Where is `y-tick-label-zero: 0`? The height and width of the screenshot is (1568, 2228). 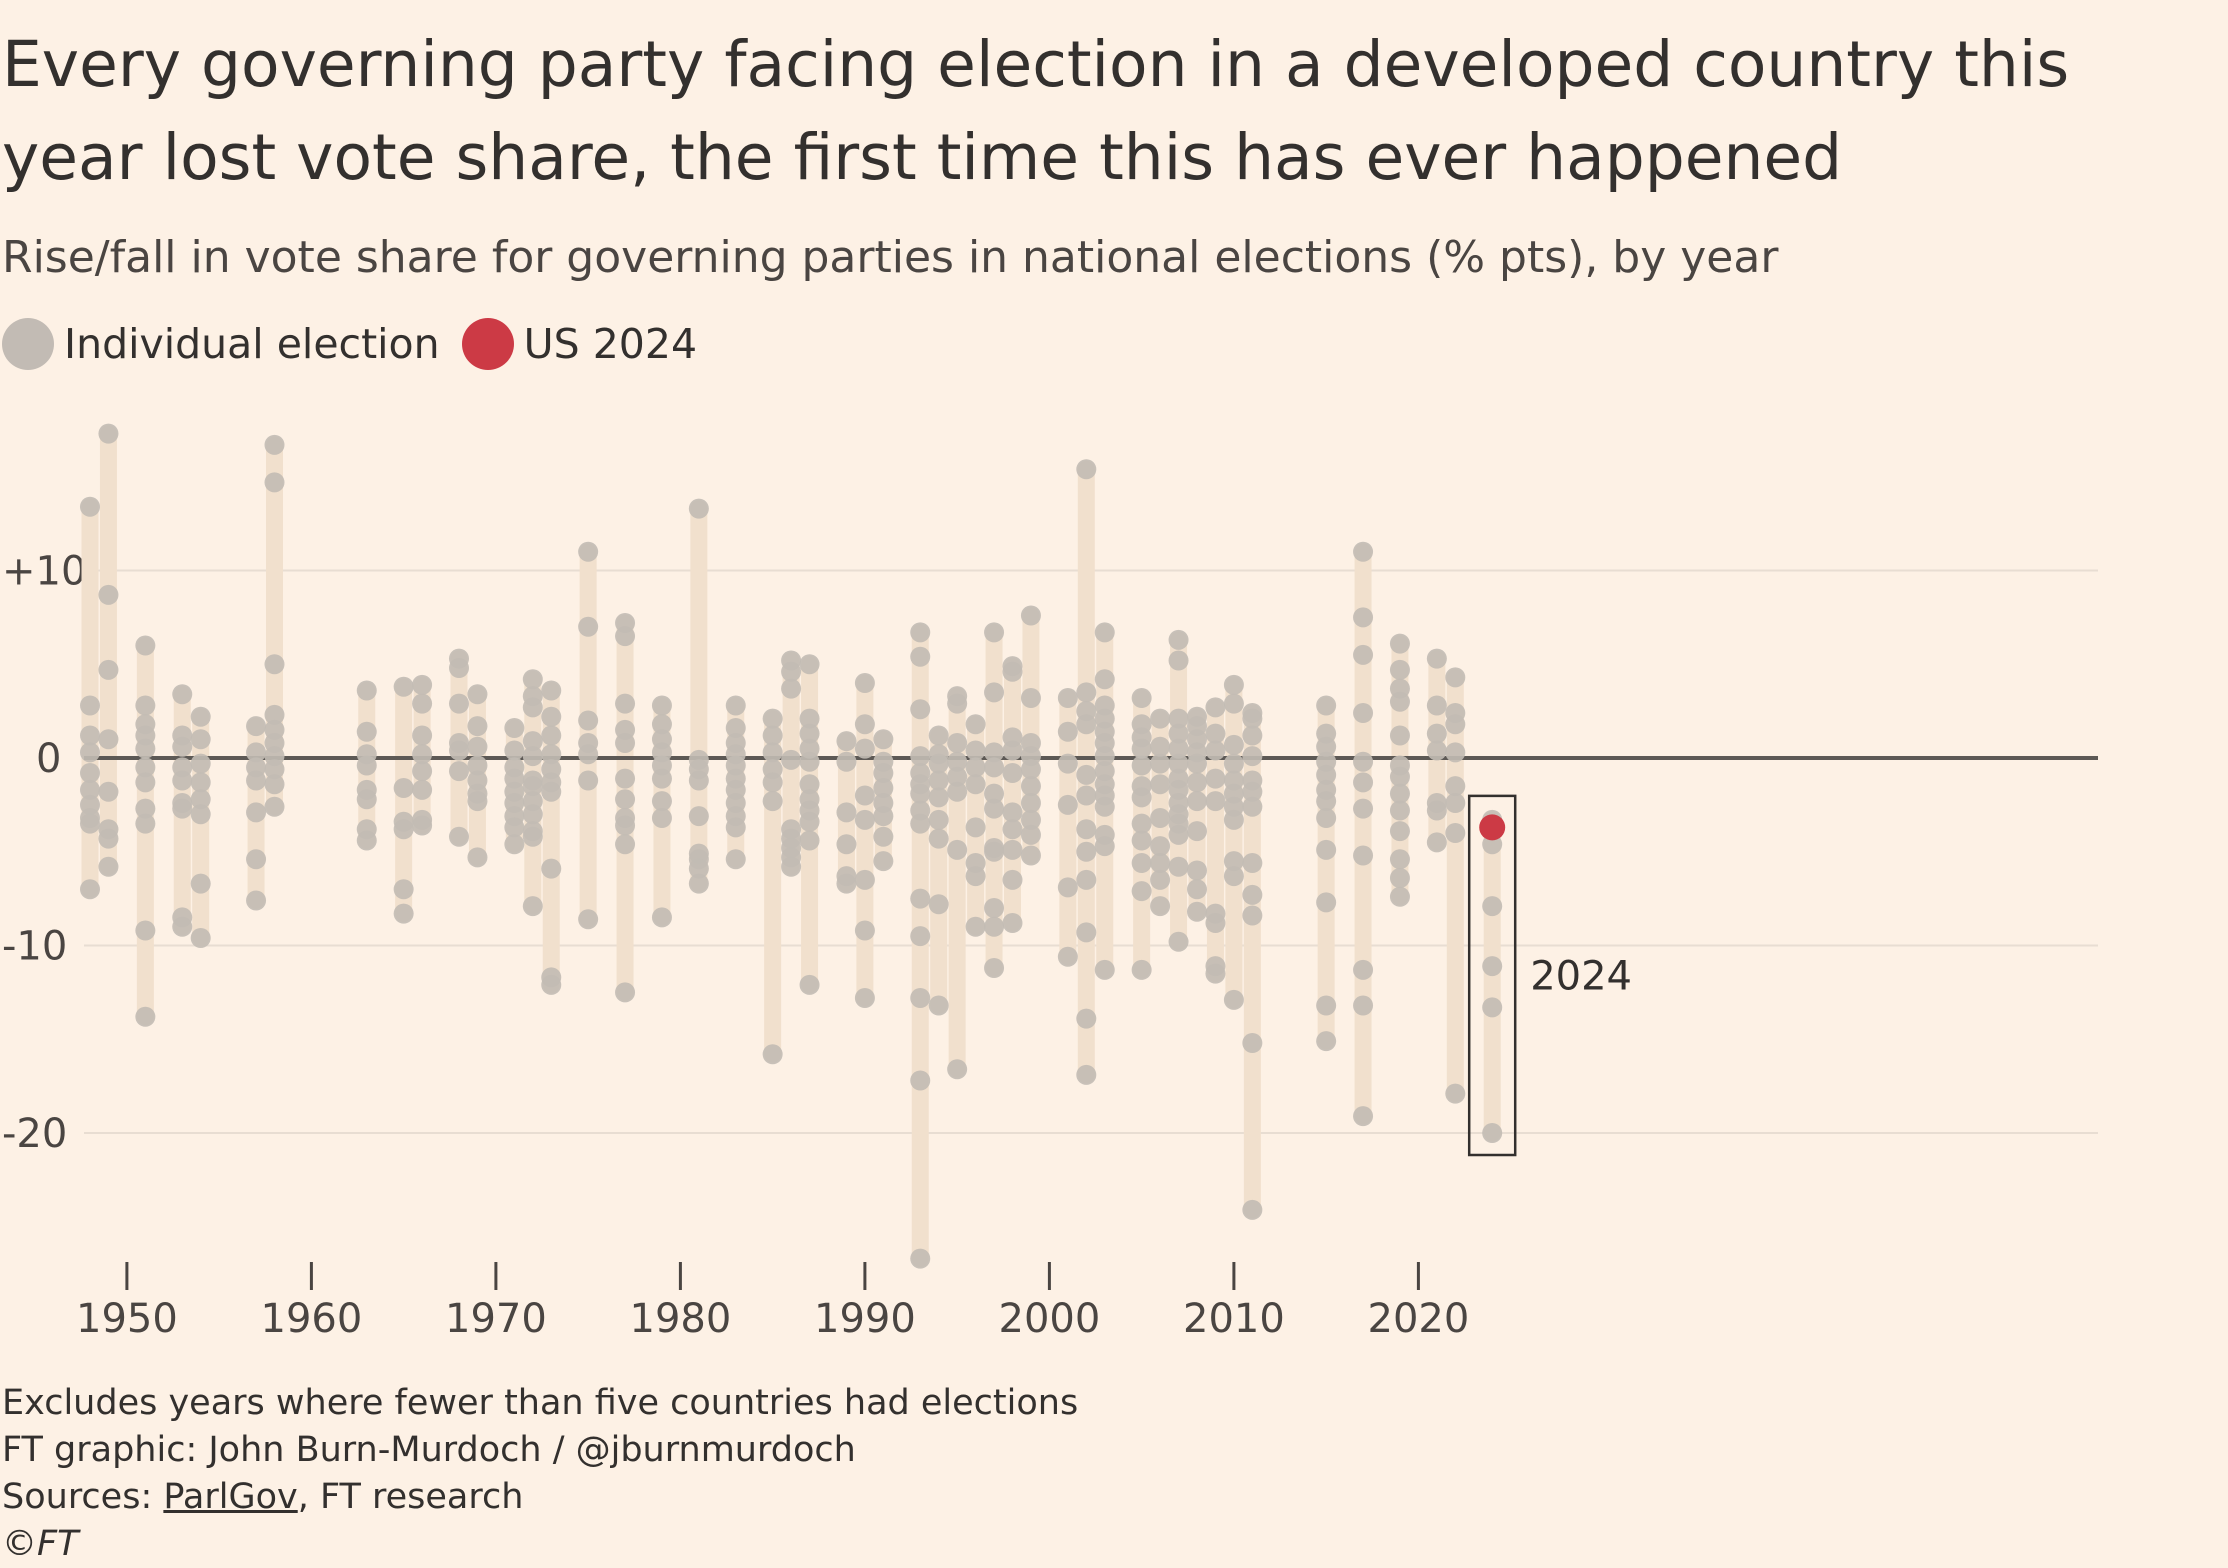
y-tick-label-zero: 0 is located at coordinates (48, 759).